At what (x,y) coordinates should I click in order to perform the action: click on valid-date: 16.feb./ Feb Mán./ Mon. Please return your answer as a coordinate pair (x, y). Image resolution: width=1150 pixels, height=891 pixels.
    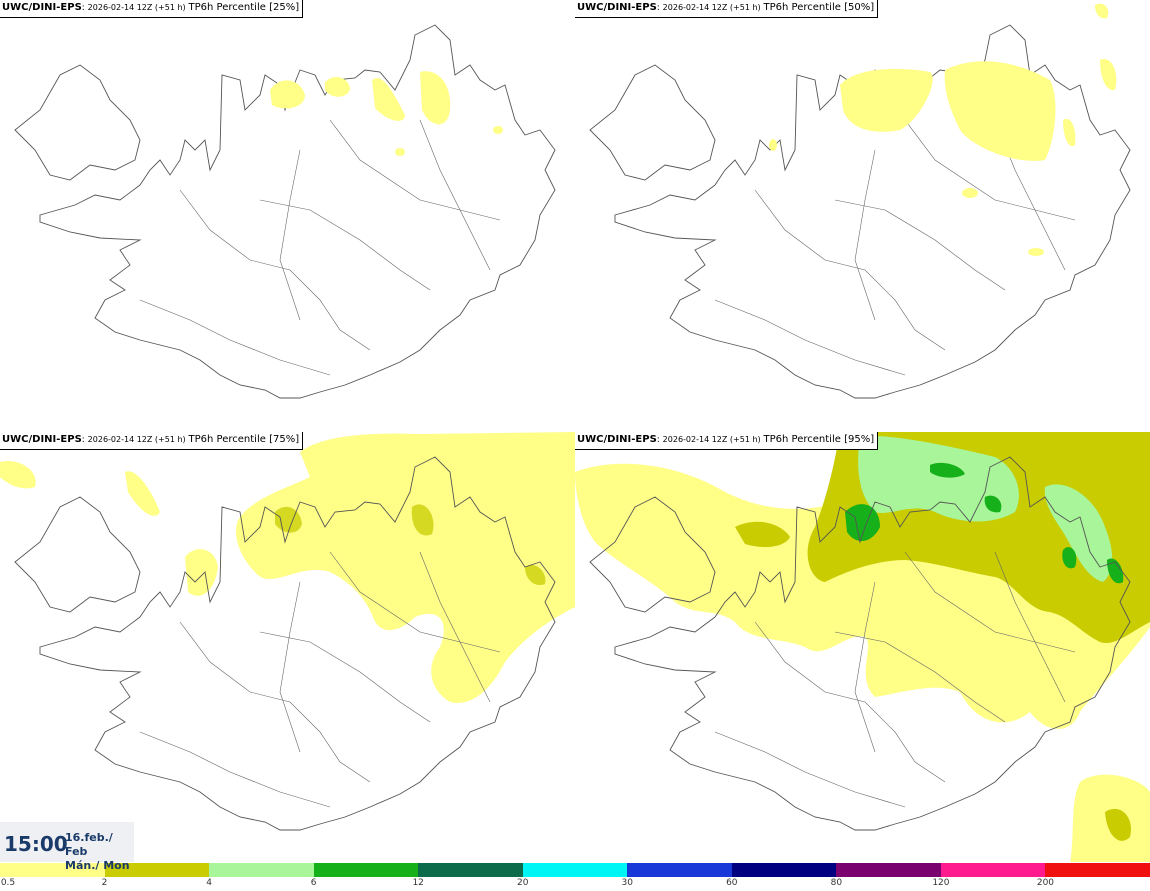
    Looking at the image, I should click on (99, 852).